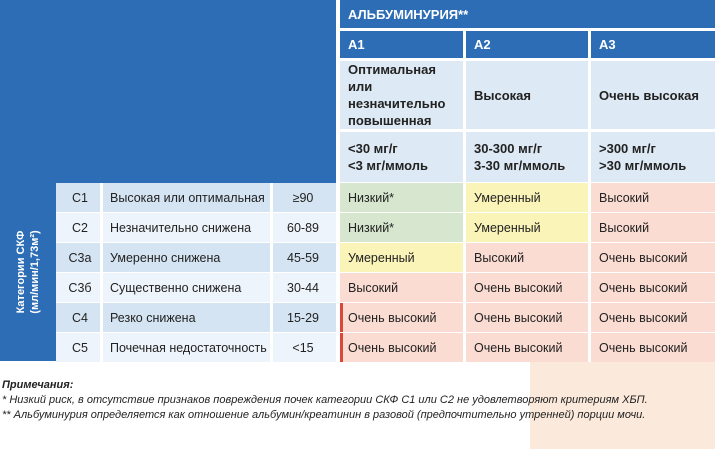  Describe the element at coordinates (653, 44) in the screenshot. I see `albuminuria-cat-a3: А3` at that location.